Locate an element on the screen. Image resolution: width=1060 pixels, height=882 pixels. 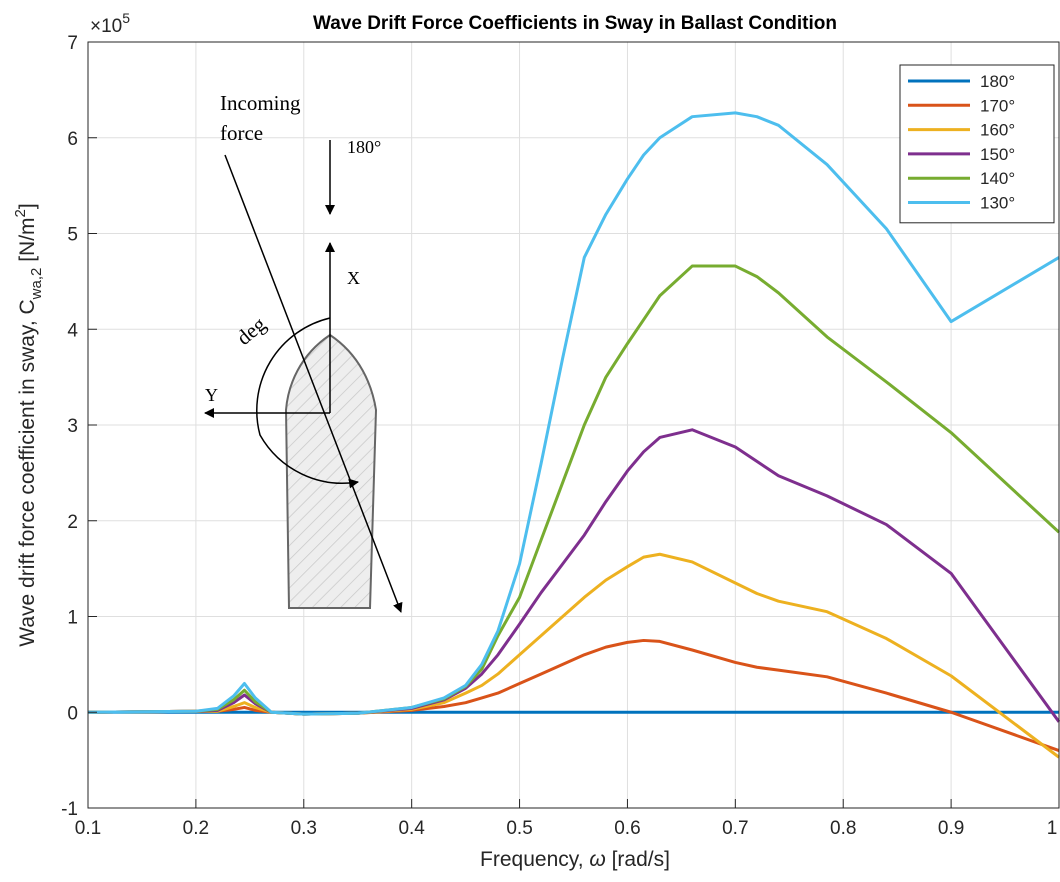
y-exponent-part: ×10 is located at coordinates (106, 26).